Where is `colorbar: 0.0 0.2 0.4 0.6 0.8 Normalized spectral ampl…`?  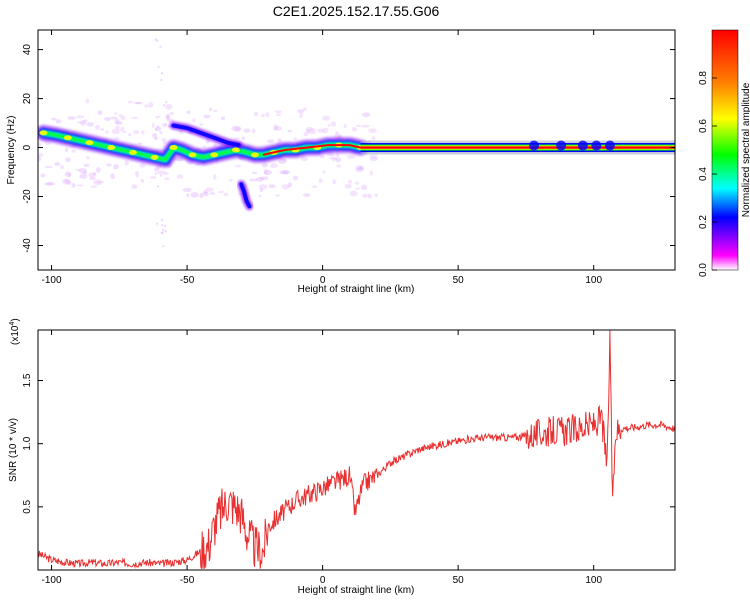
colorbar: 0.0 0.2 0.4 0.6 0.8 Normalized spectral ampl… is located at coordinates (724, 153).